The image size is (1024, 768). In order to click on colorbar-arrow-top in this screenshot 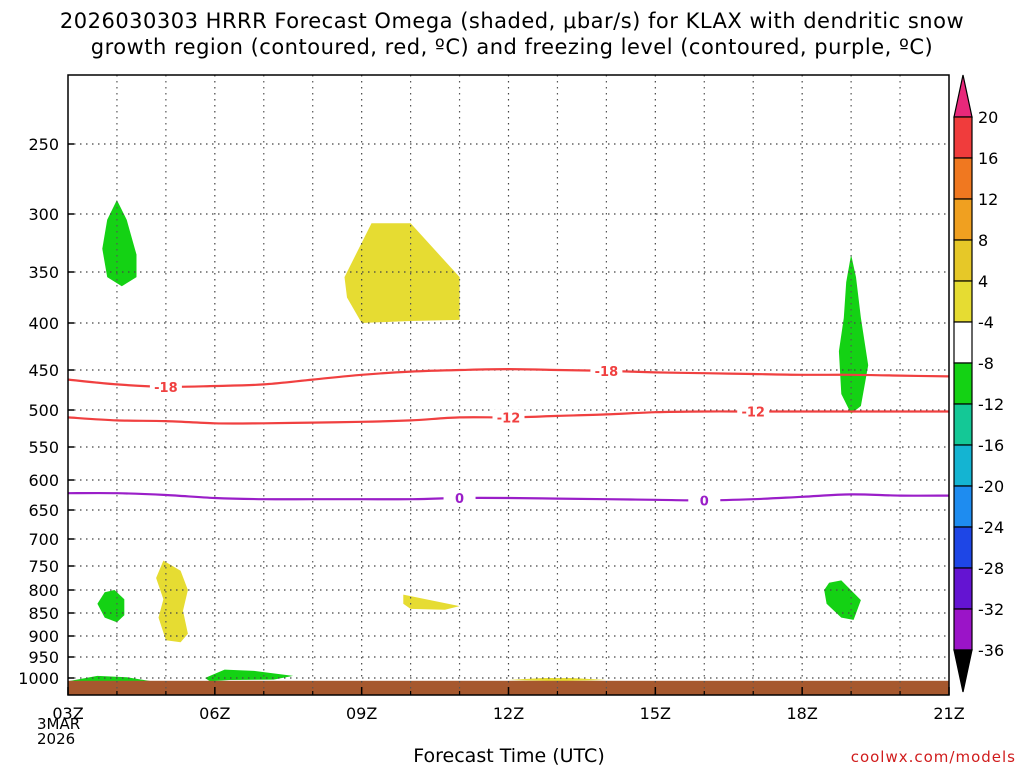, I will do `click(963, 96)`.